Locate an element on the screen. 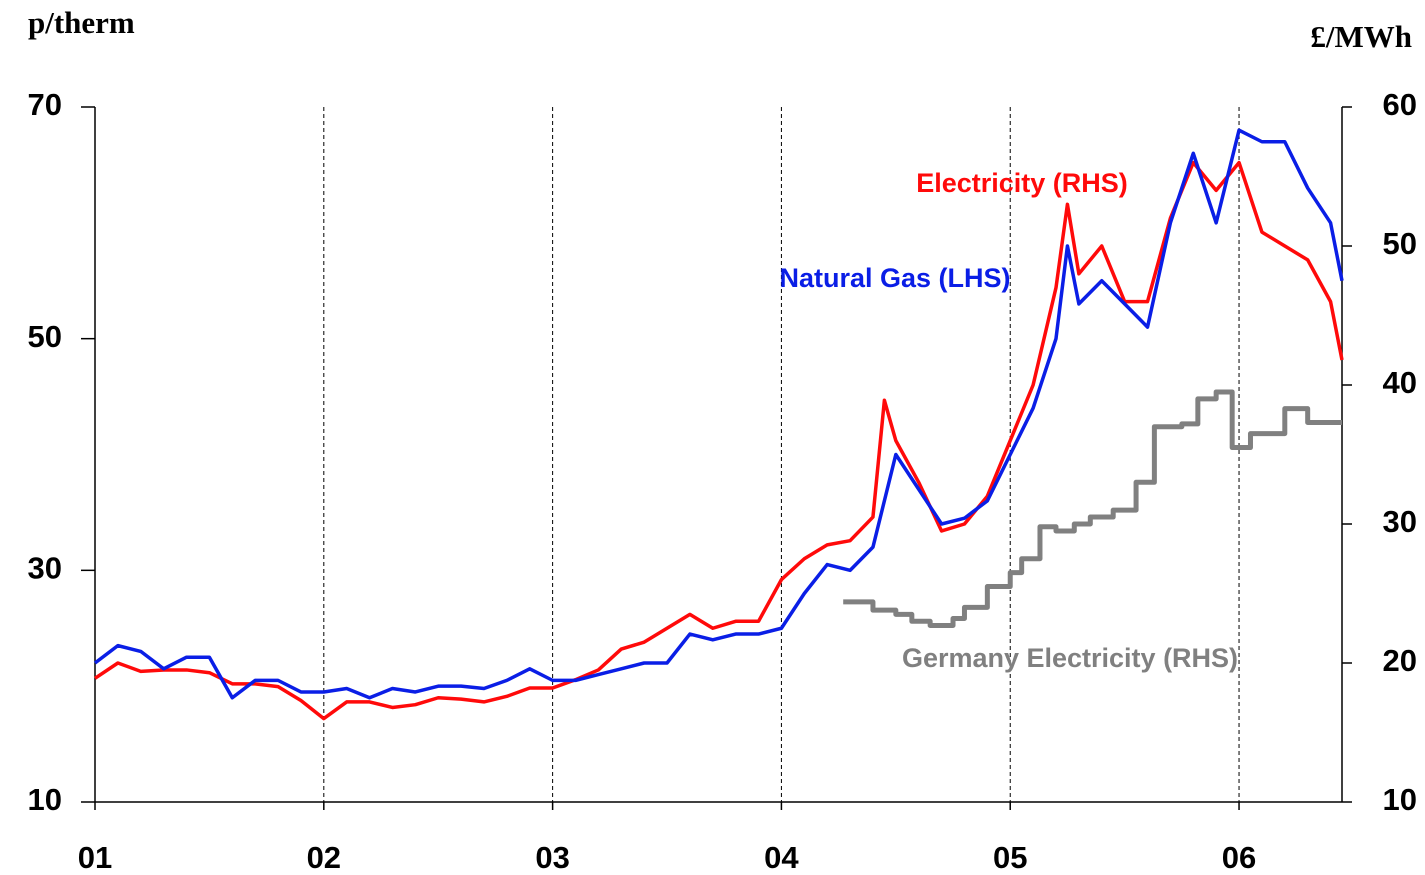 This screenshot has height=875, width=1425. y-tick-label: 30 is located at coordinates (45, 568).